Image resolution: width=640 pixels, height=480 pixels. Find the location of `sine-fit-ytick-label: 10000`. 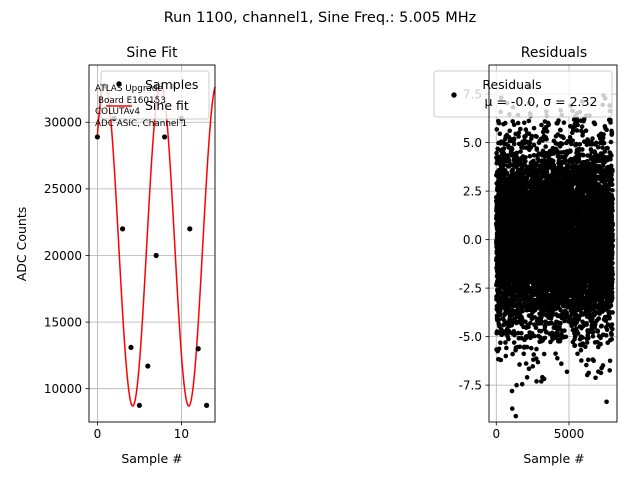

sine-fit-ytick-label: 10000 is located at coordinates (63, 389).